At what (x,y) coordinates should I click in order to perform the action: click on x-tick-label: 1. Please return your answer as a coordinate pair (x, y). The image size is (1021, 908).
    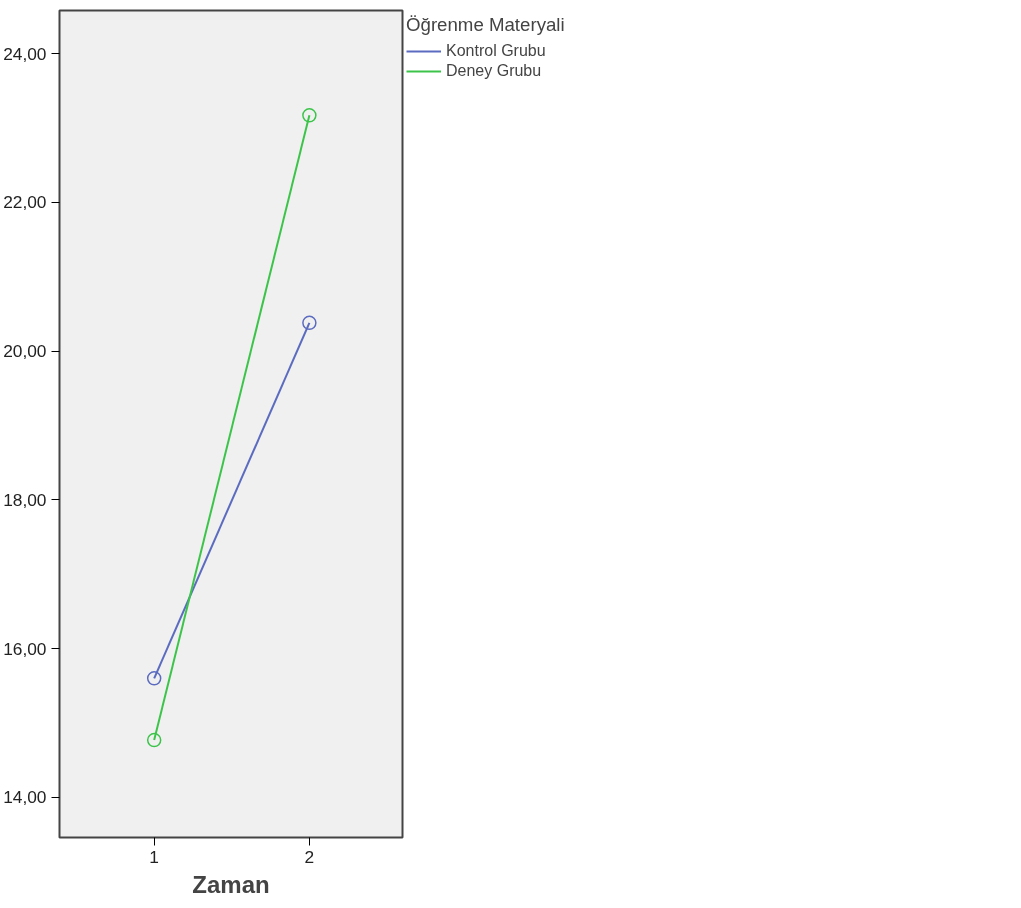
    Looking at the image, I should click on (154, 856).